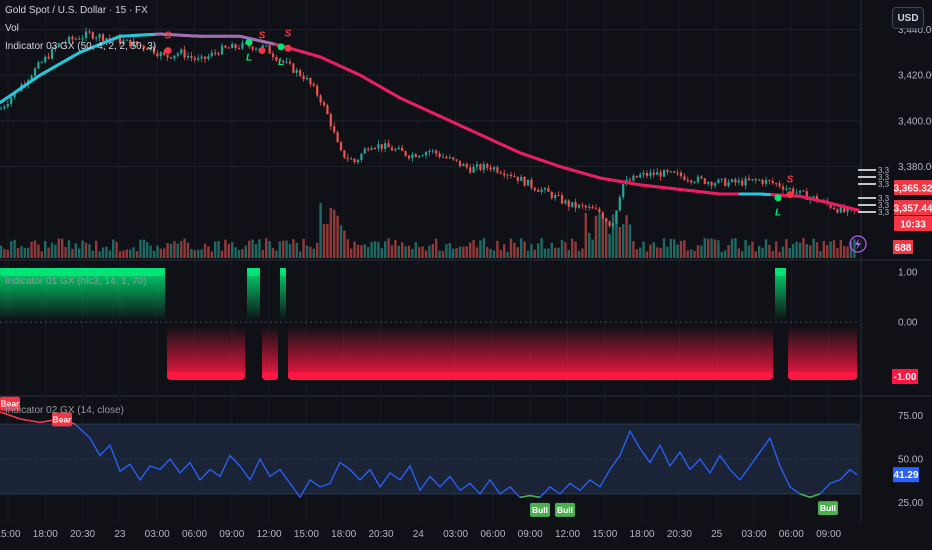 The width and height of the screenshot is (932, 550). Describe the element at coordinates (428, 230) in the screenshot. I see `volume-group` at that location.